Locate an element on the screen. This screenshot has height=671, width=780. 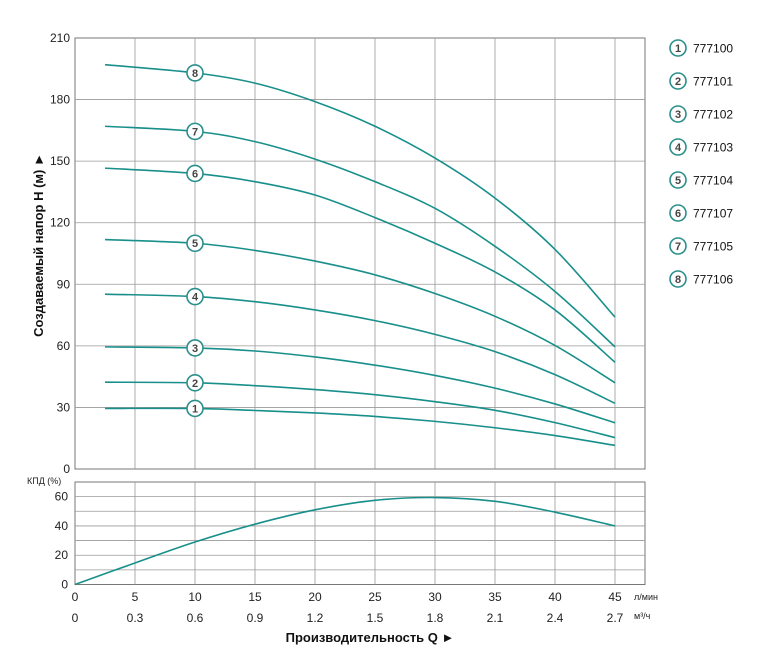
legend-marker-label: 4 is located at coordinates (678, 148).